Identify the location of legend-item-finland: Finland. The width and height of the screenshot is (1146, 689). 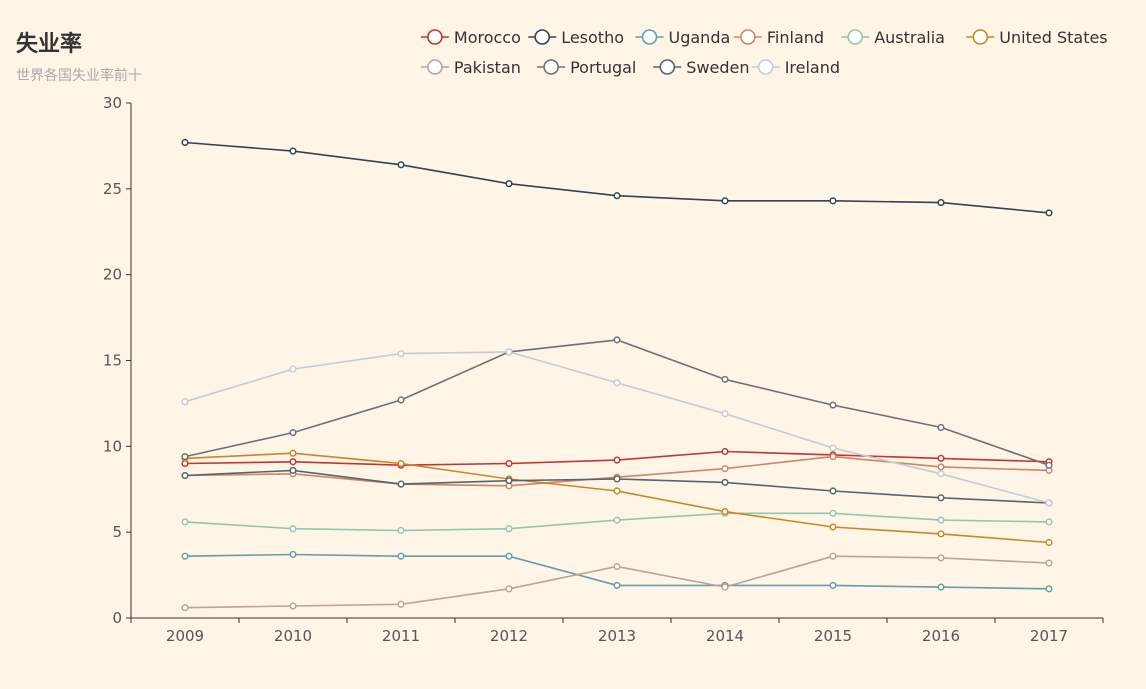
(778, 37).